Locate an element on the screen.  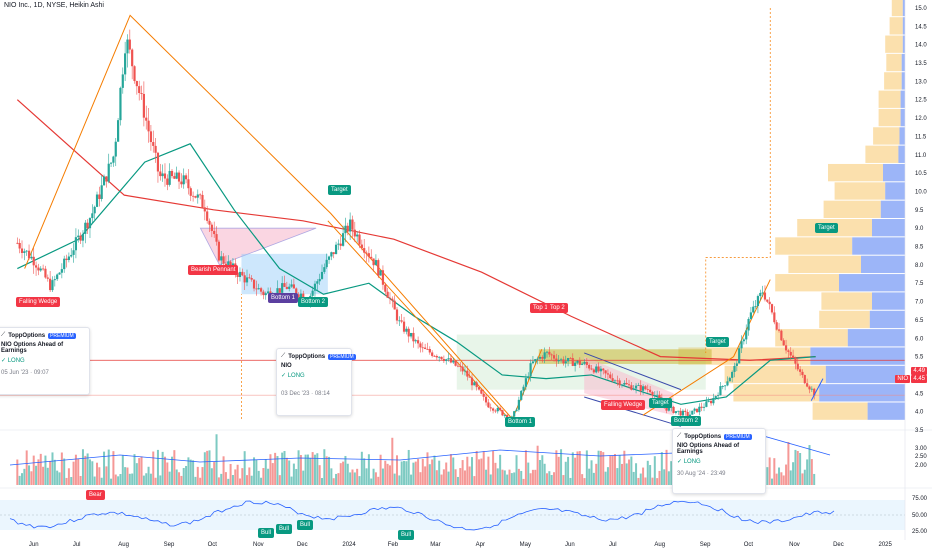
tag-bottom-1-a: Bottom 1 is located at coordinates (283, 298).